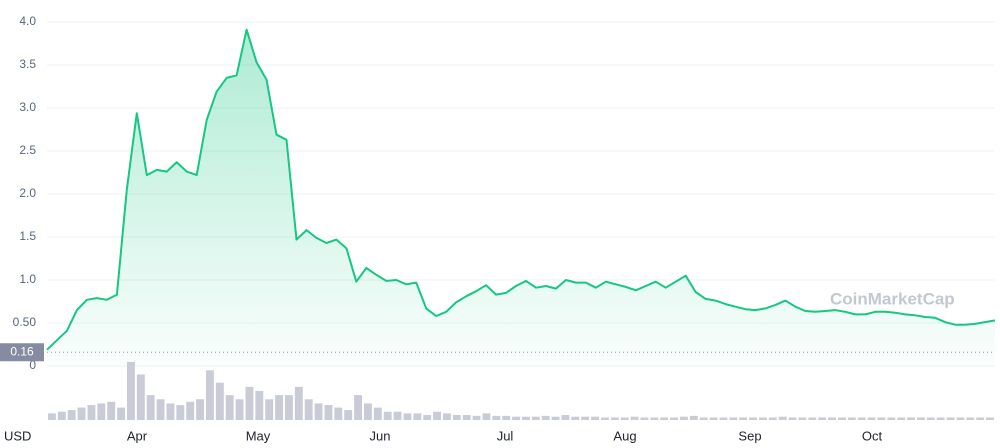  I want to click on y-tick-label: 0, so click(32, 365).